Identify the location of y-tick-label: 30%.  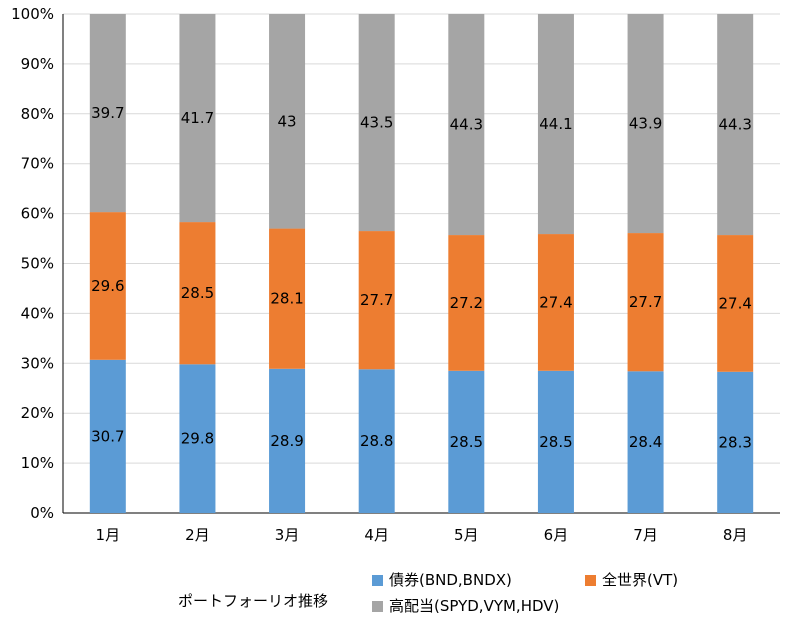
(37, 363).